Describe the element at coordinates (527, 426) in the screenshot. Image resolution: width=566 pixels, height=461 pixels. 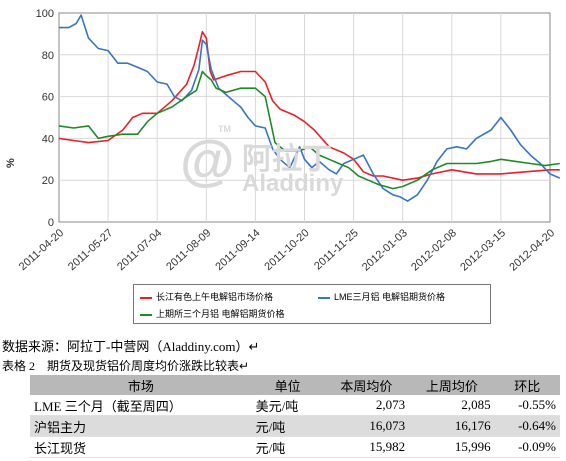
I see `cell-change: -0.64%` at that location.